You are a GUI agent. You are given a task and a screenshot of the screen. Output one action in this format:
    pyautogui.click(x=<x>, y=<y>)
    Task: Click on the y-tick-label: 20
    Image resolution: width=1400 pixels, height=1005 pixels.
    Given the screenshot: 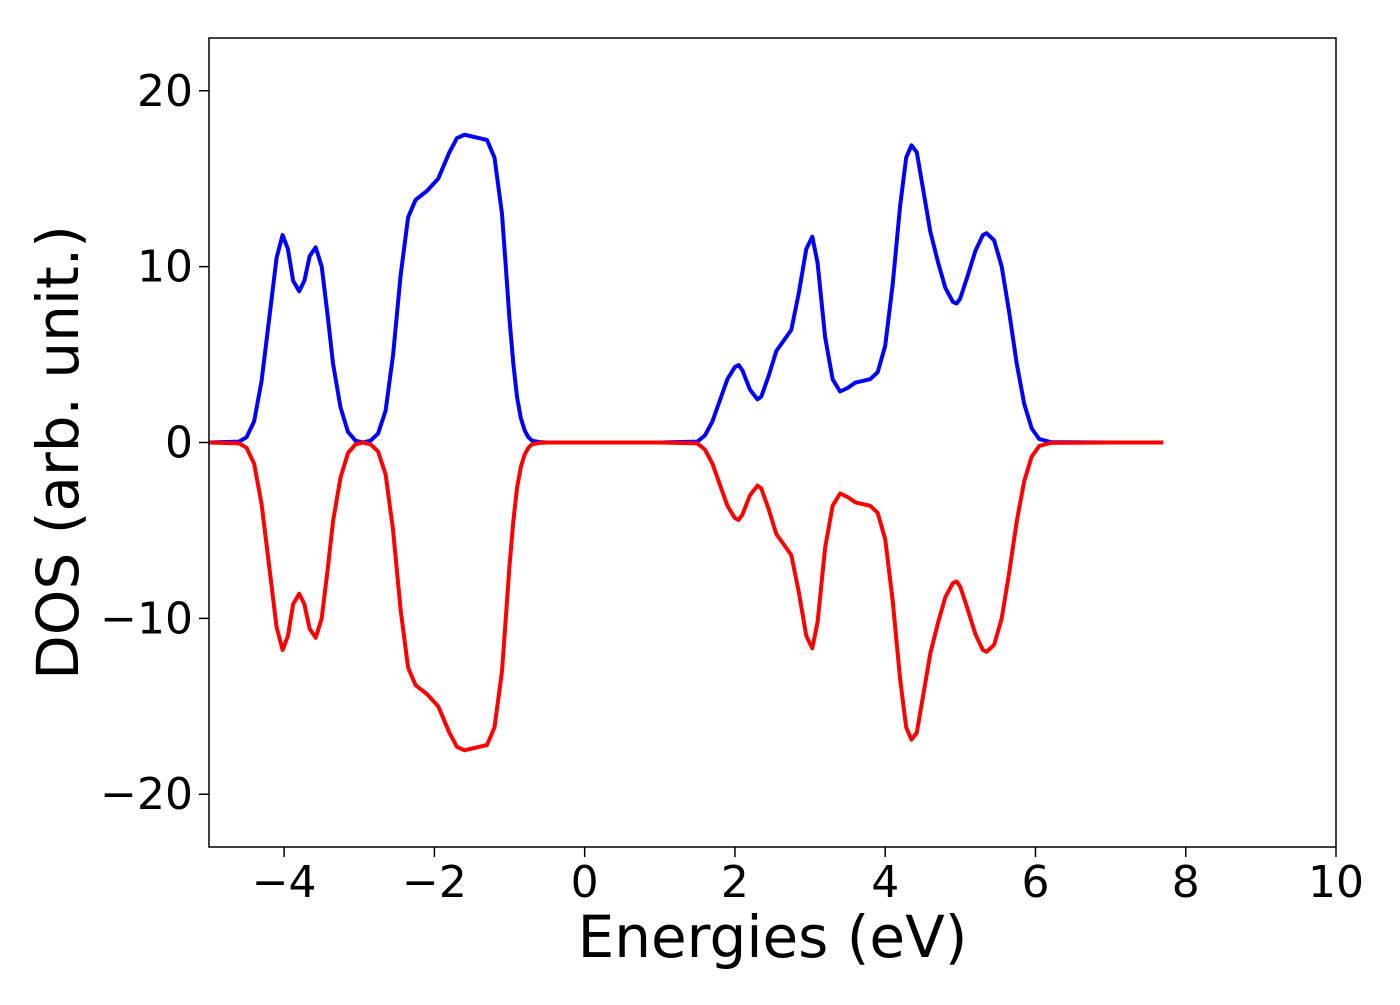 What is the action you would take?
    pyautogui.click(x=165, y=91)
    